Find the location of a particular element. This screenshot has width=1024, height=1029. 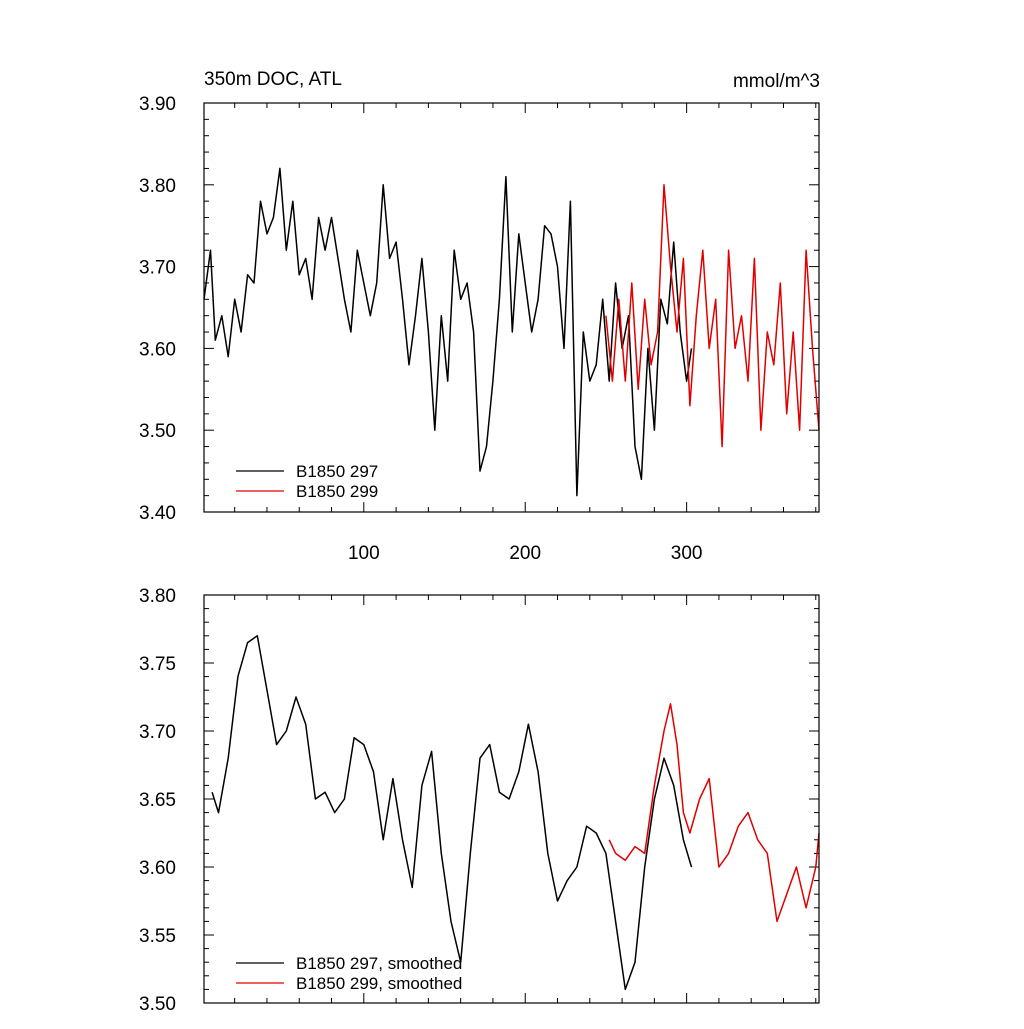

x-tick-label: 200 is located at coordinates (525, 553).